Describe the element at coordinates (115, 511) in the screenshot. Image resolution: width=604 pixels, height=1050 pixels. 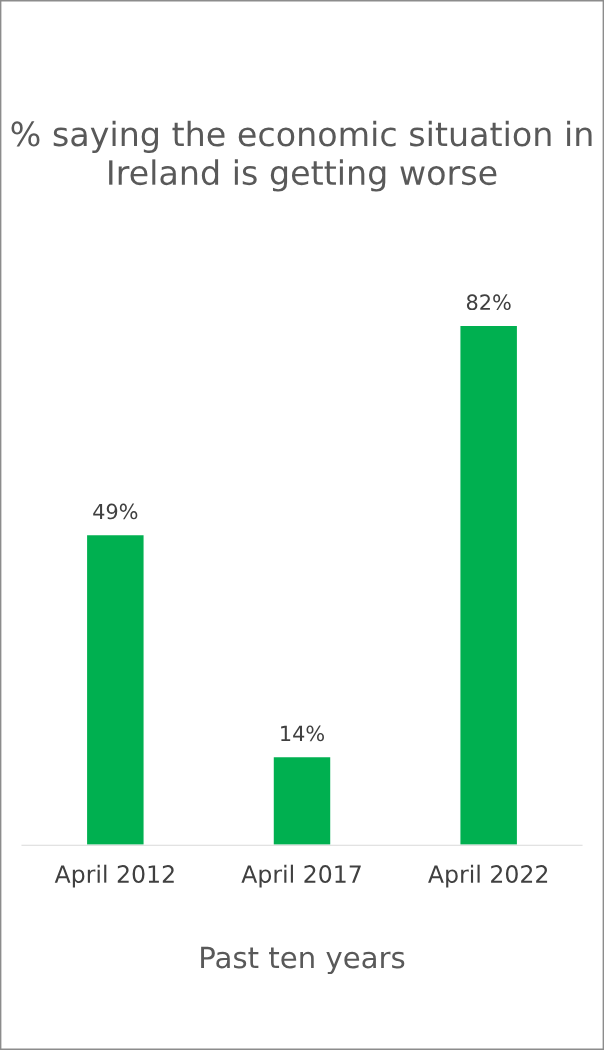
I see `data-label: 49%` at that location.